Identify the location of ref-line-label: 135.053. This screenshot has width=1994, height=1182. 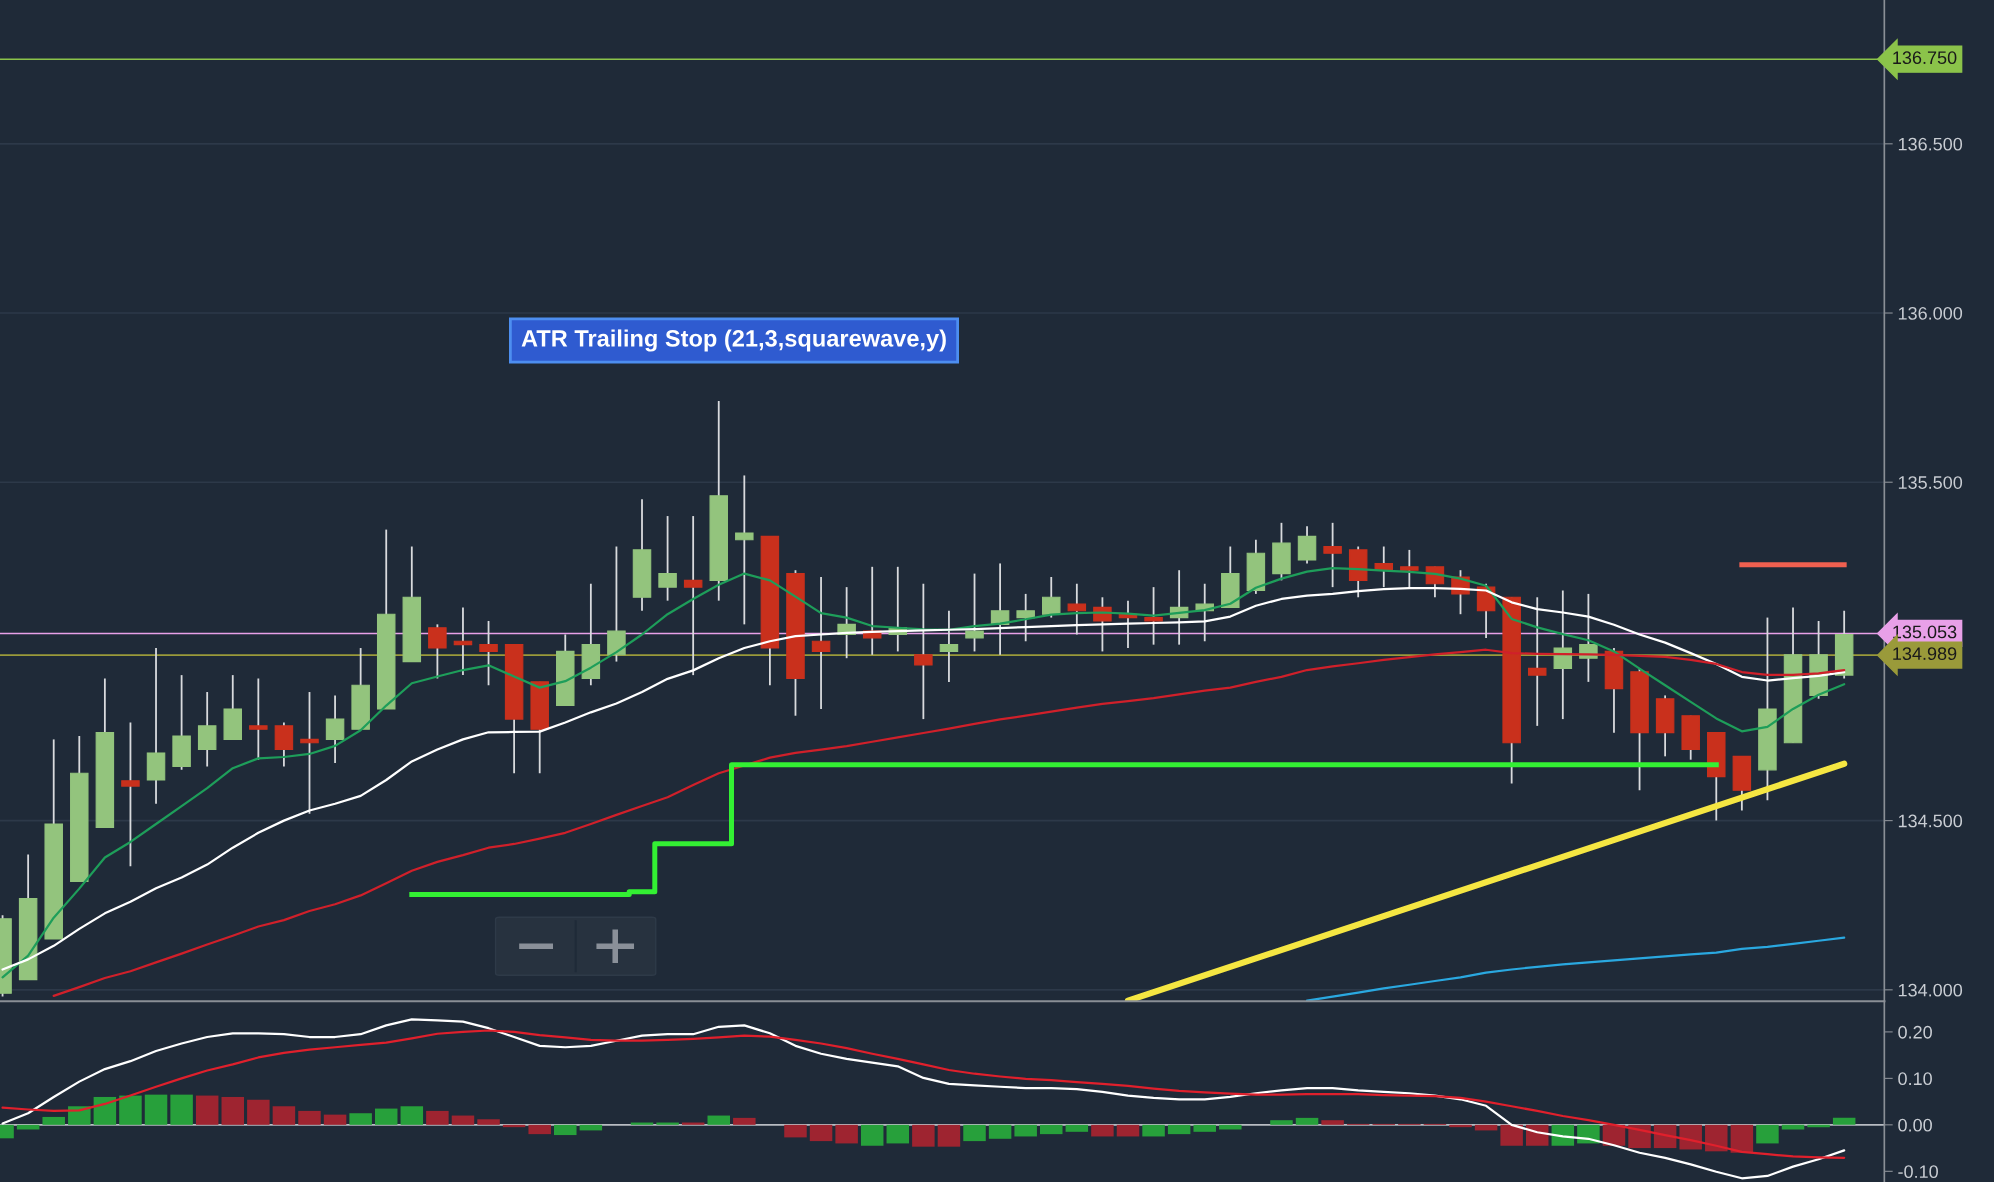
(1925, 632).